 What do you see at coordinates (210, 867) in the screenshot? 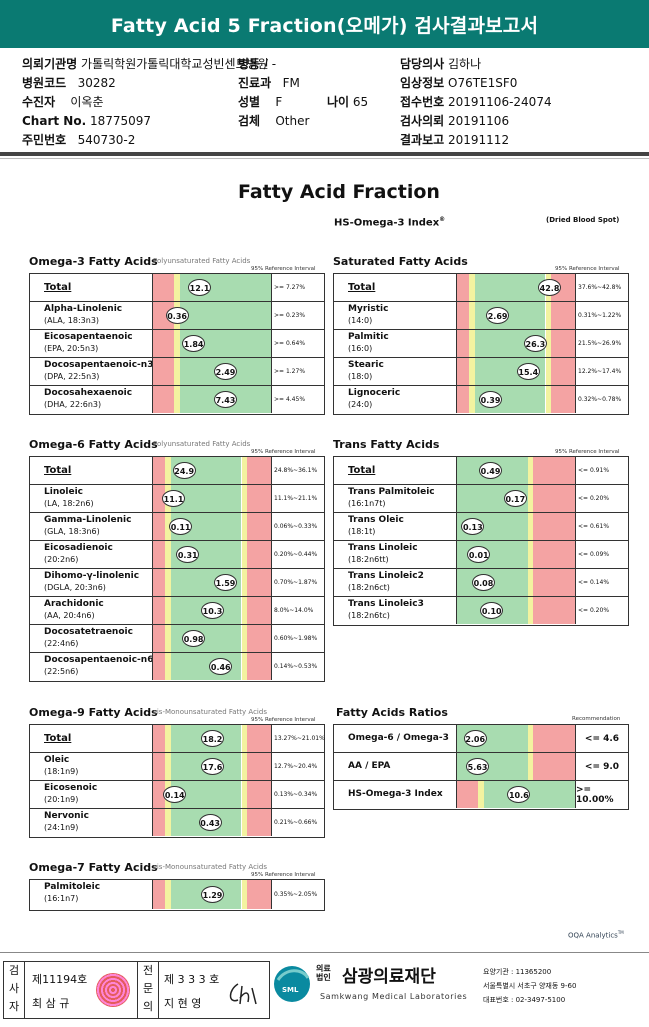
I see `omega7-subtitle: cis-Monounsaturated Fatty Acids` at bounding box center [210, 867].